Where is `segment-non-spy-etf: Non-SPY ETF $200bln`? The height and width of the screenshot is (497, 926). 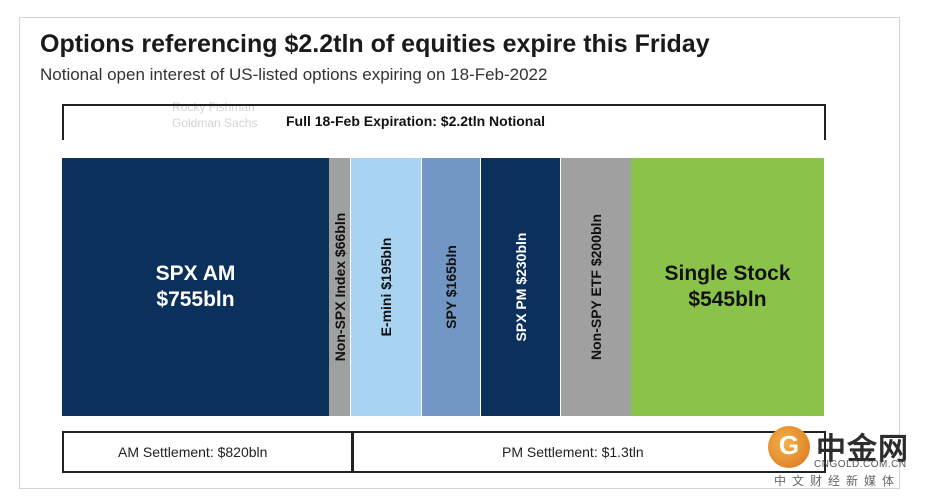
segment-non-spy-etf: Non-SPY ETF $200bln is located at coordinates (596, 287).